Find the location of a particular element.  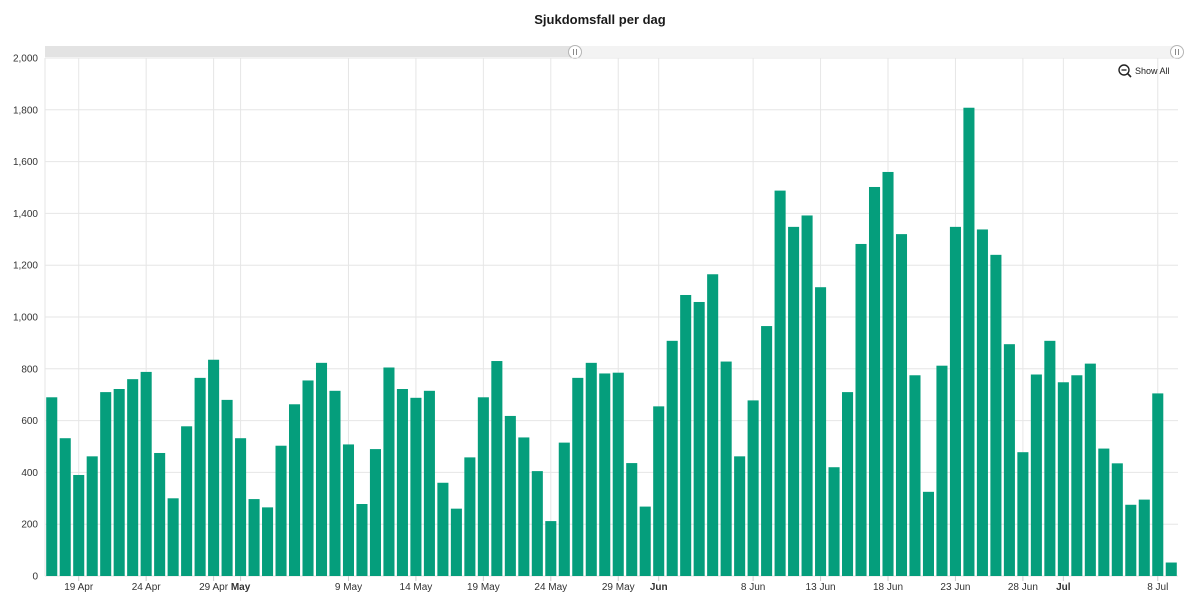

x-tick-label: Jun is located at coordinates (659, 587).